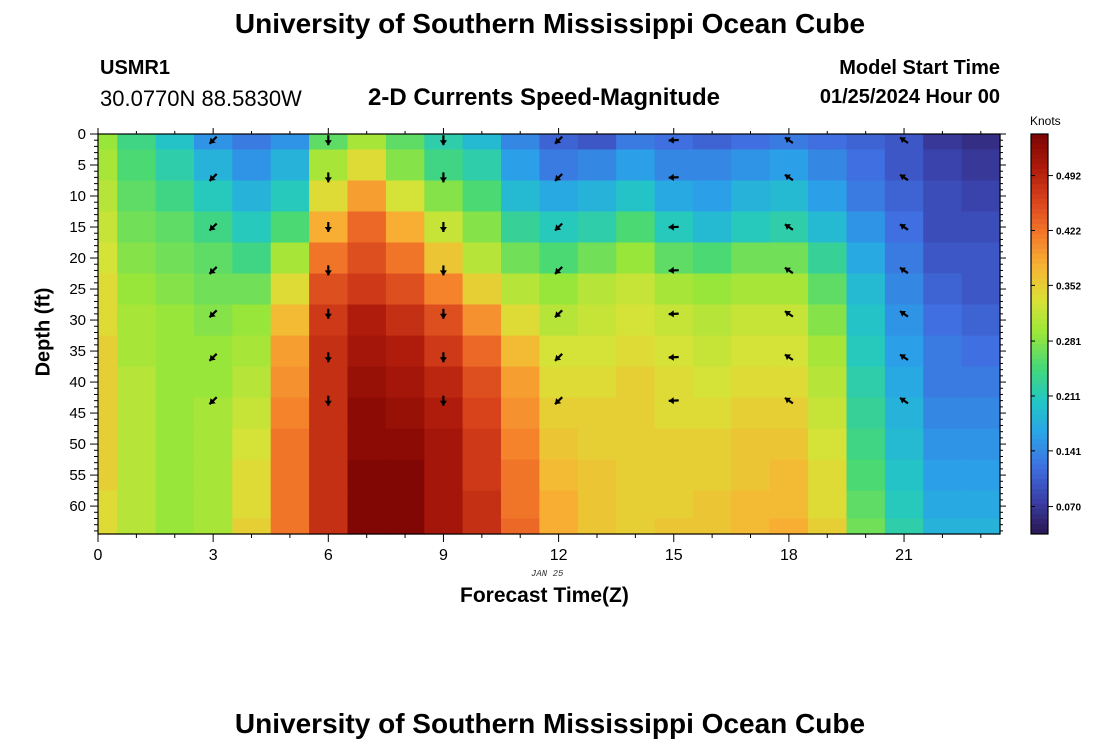  Describe the element at coordinates (919, 68) in the screenshot. I see `model-start-label: Model Start Time` at that location.